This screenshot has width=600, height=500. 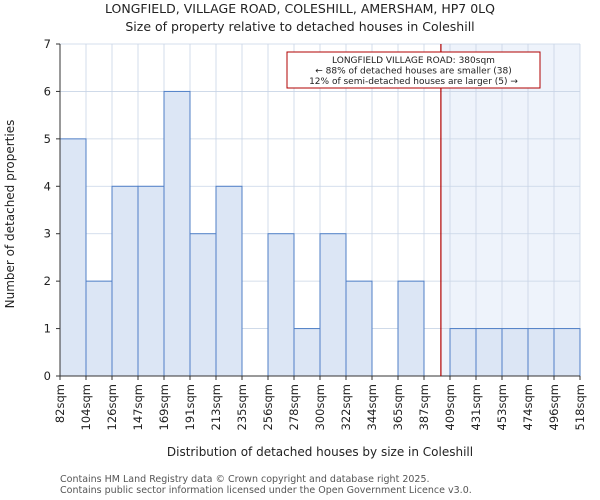 What do you see at coordinates (190, 407) in the screenshot?
I see `x-tick-label: 191sqm` at bounding box center [190, 407].